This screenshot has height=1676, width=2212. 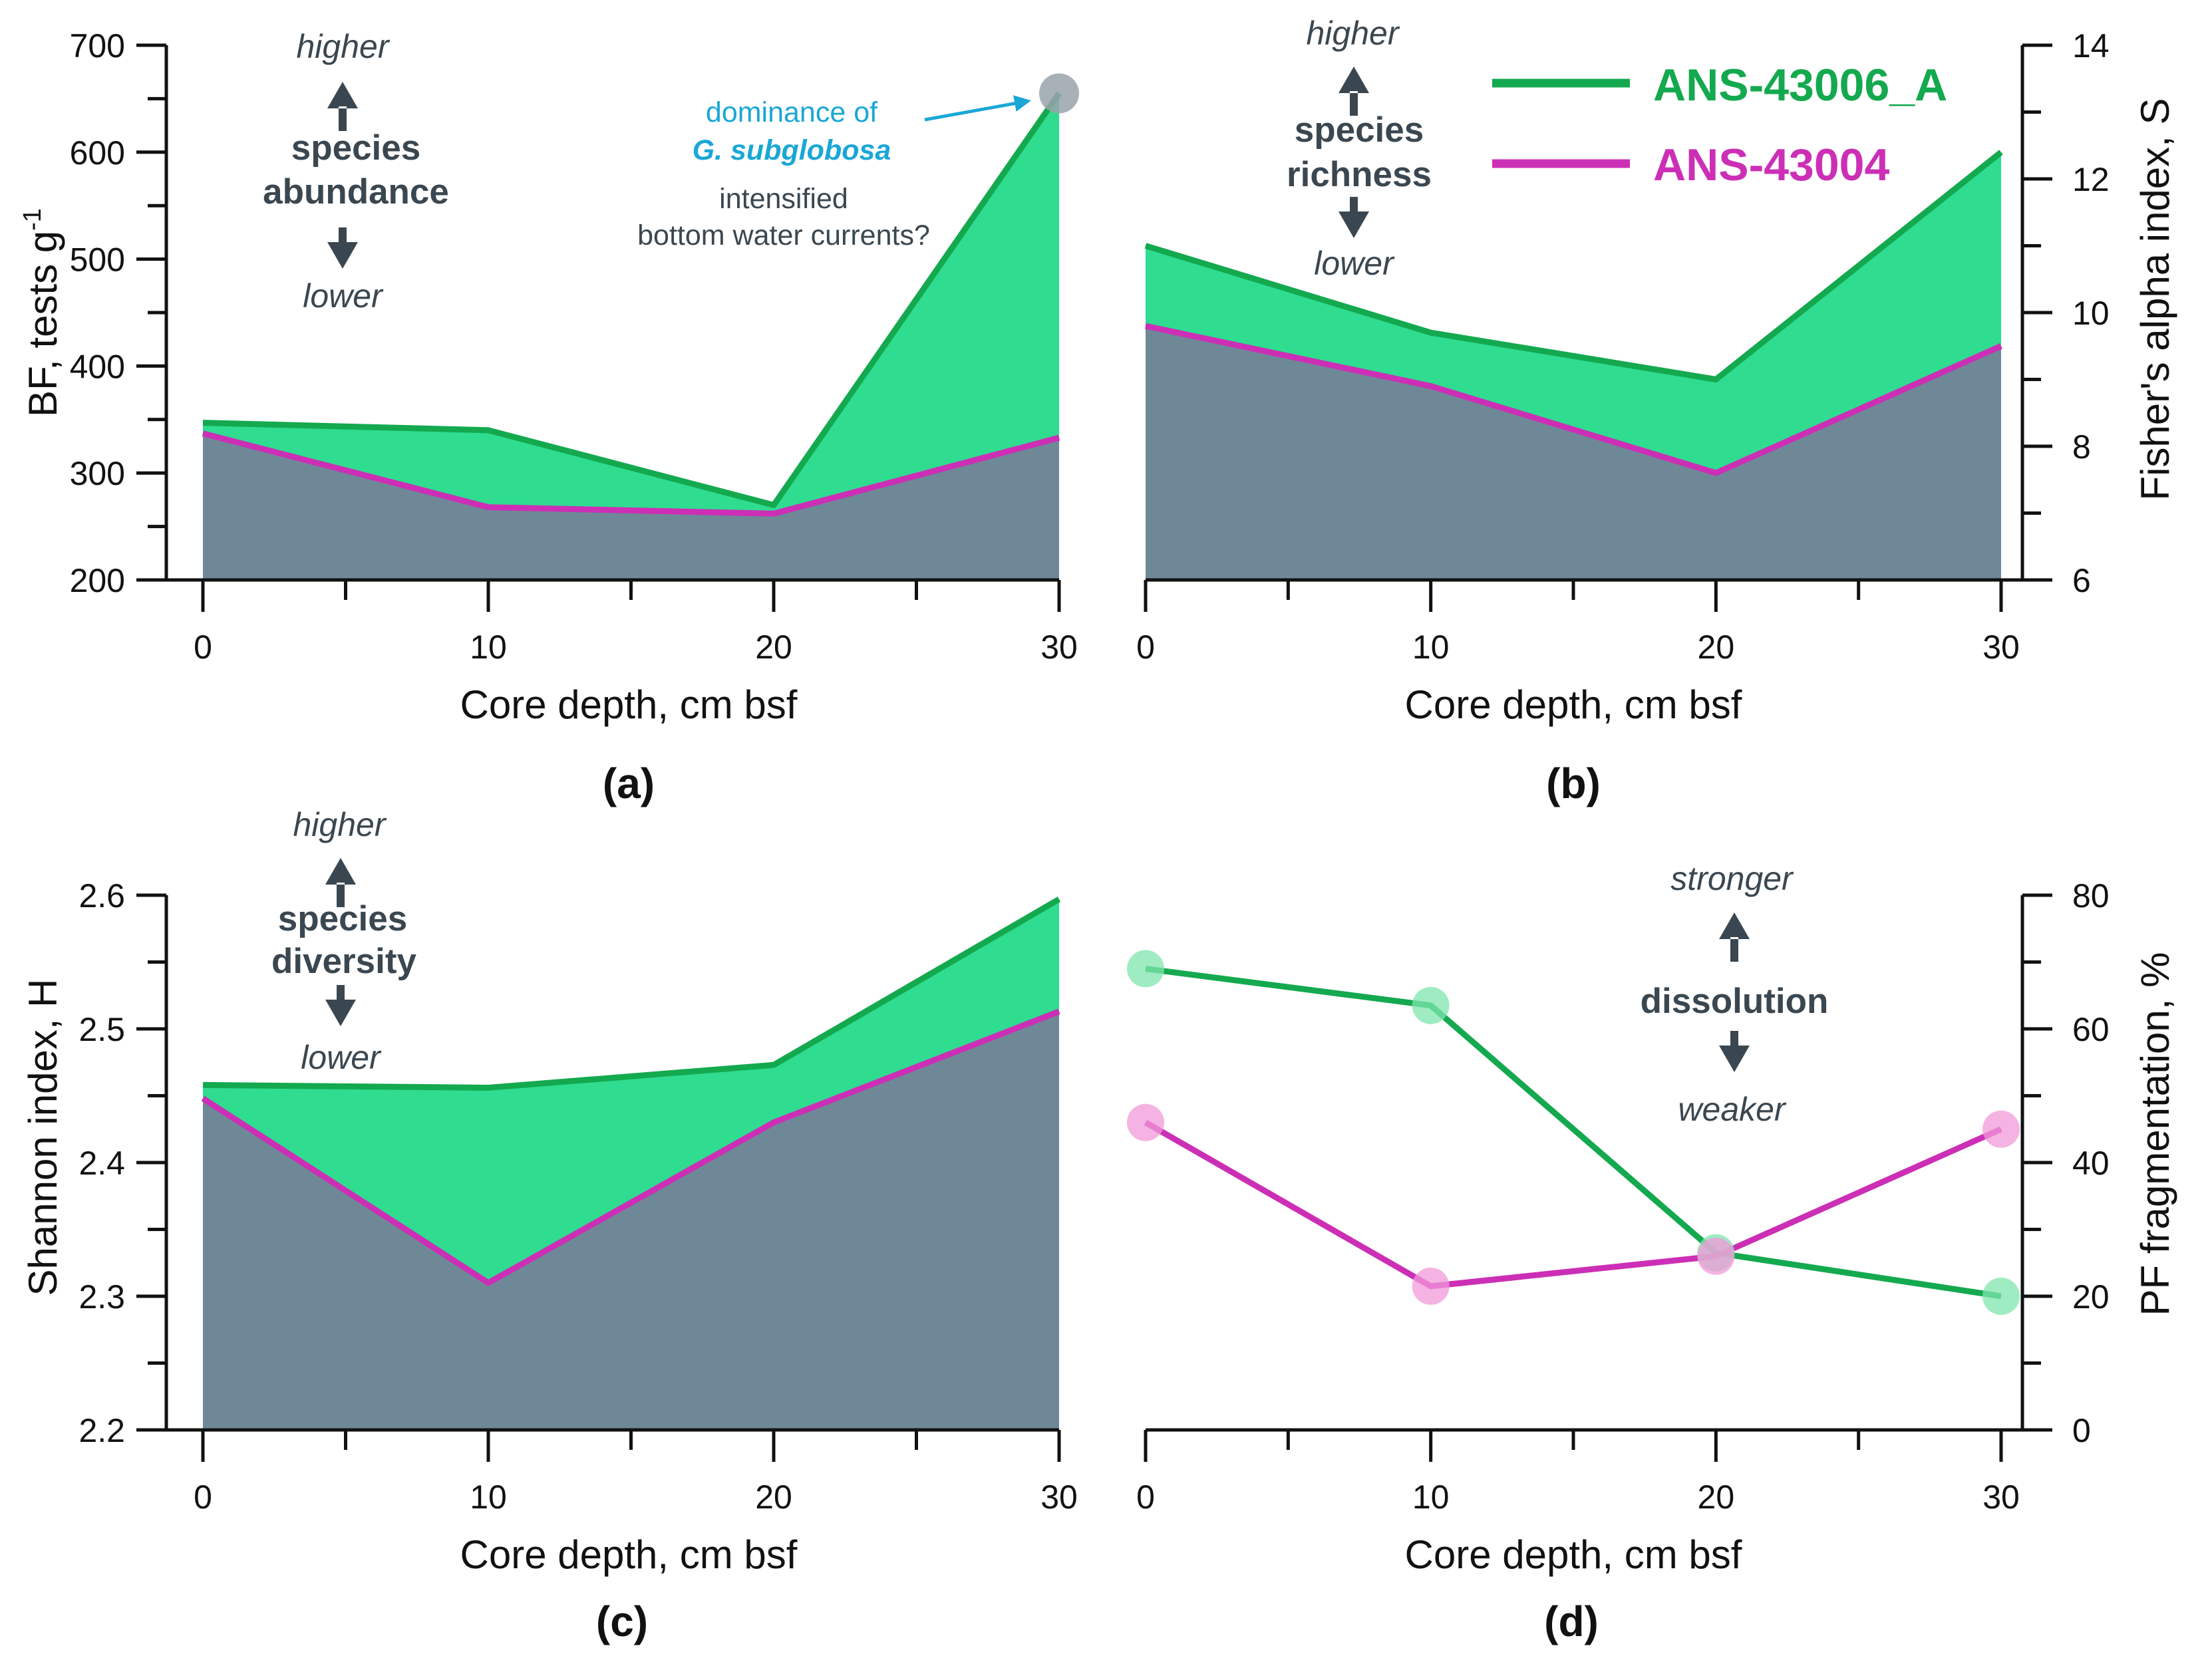 What do you see at coordinates (98, 46) in the screenshot?
I see `panel-a-y-tick-label: 700` at bounding box center [98, 46].